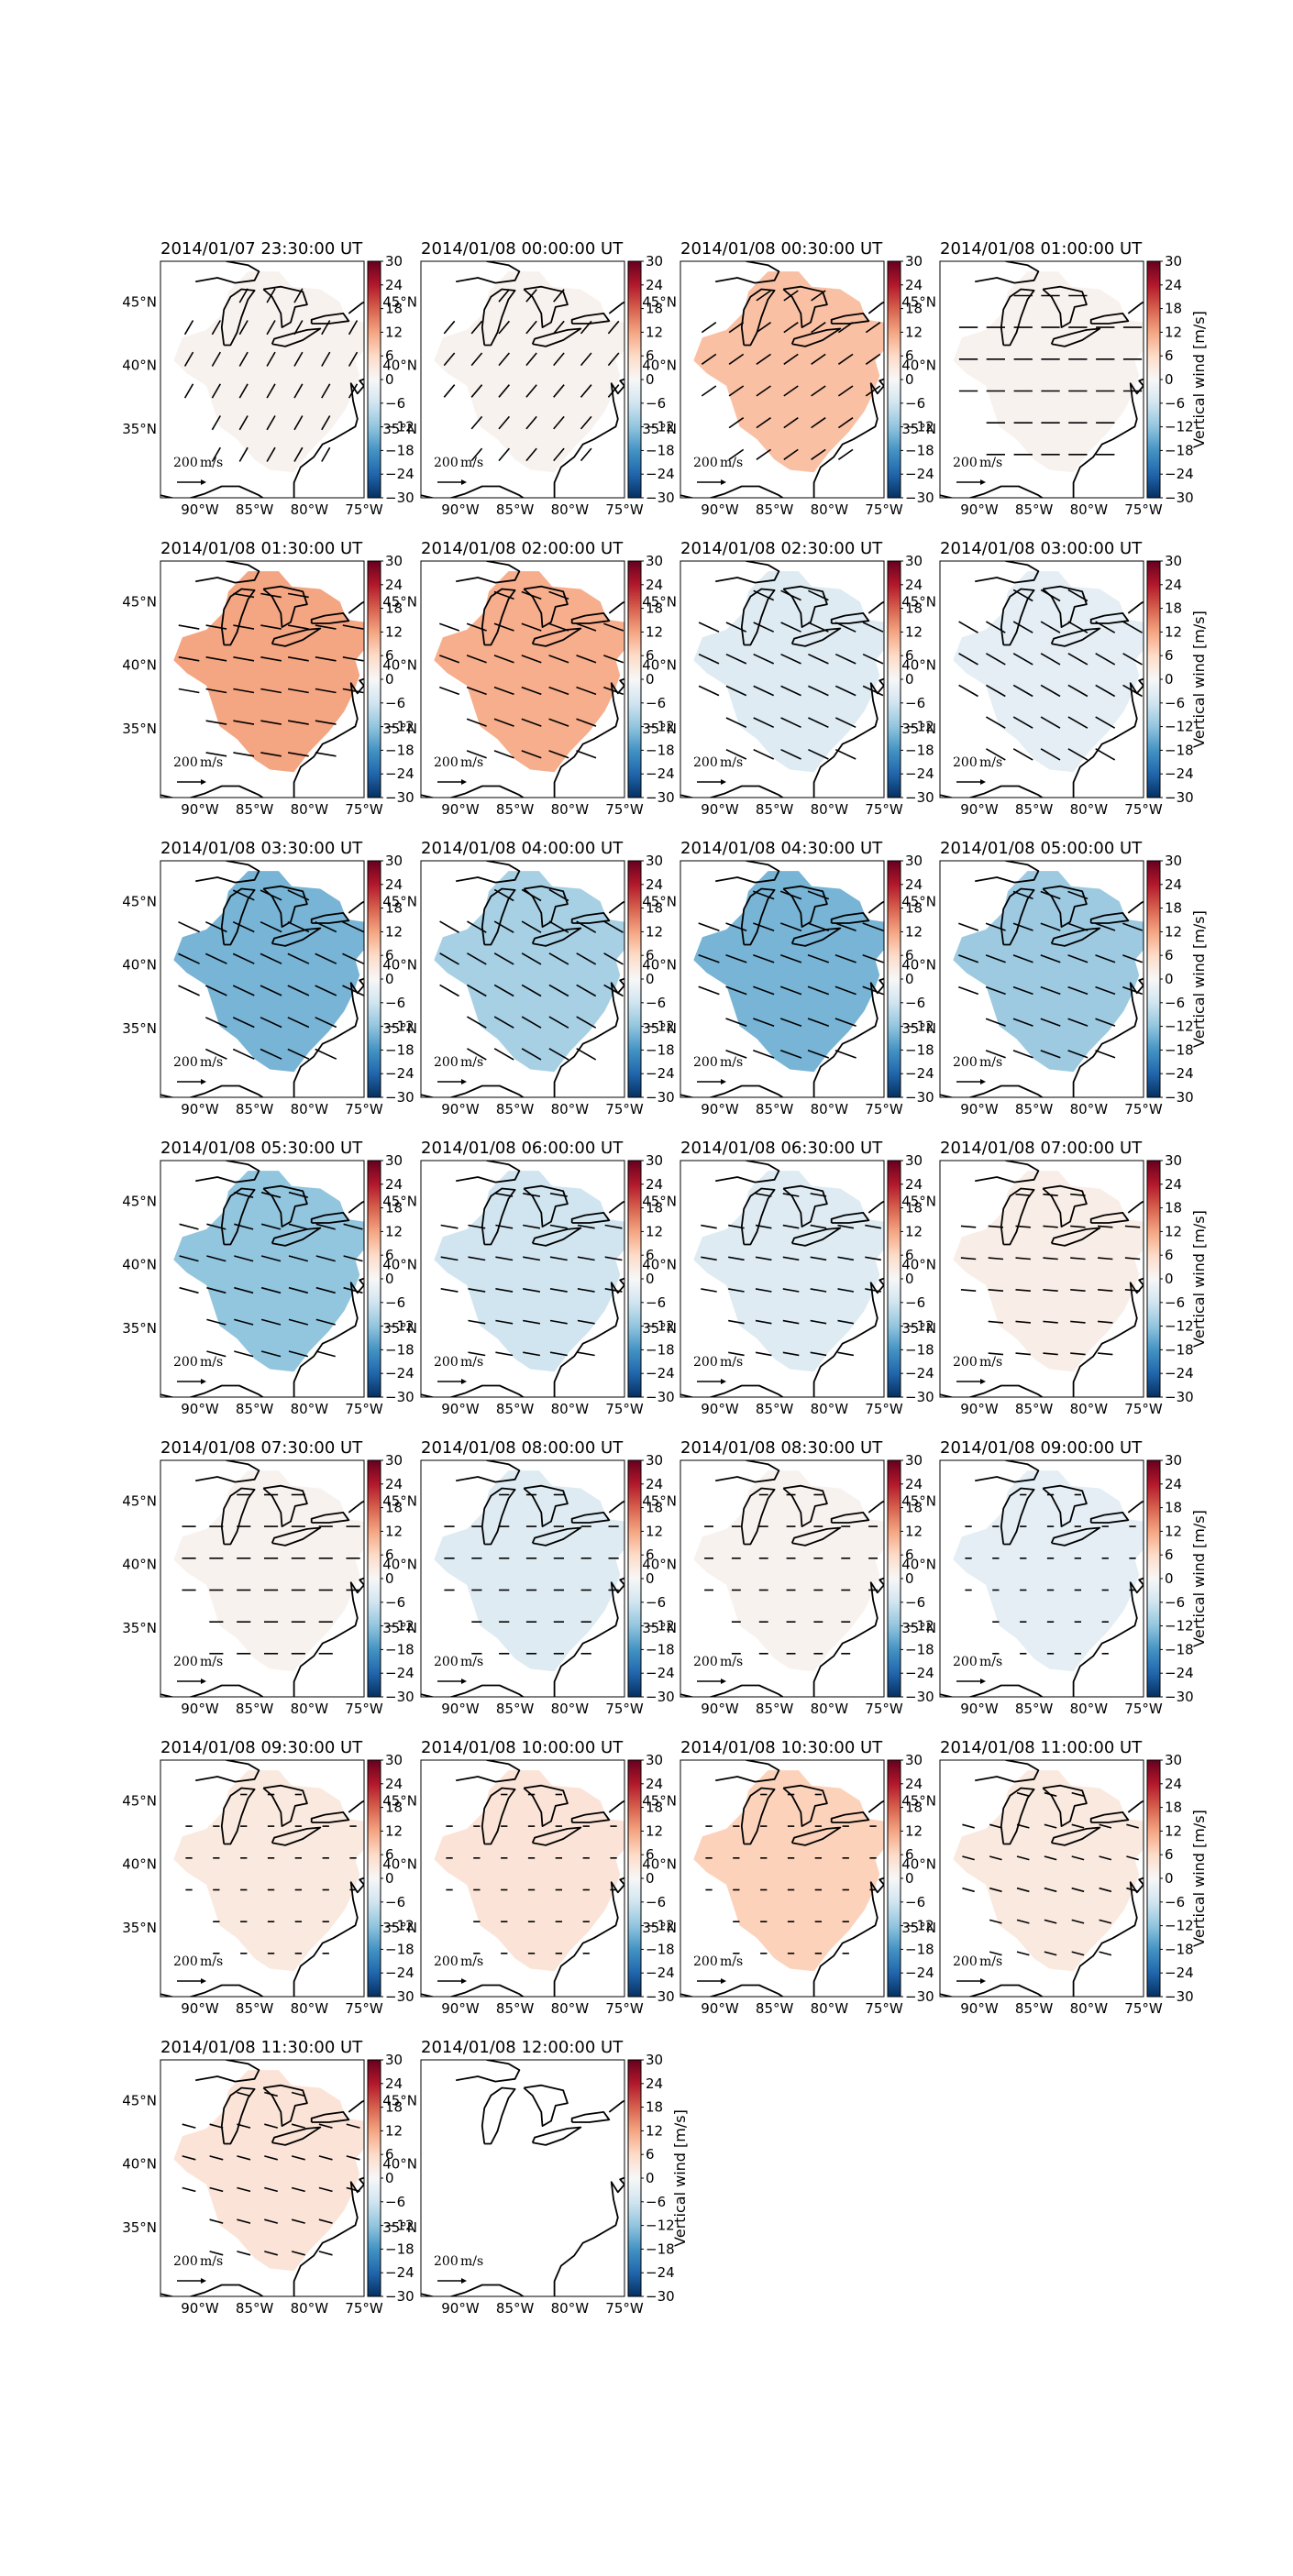 The image size is (1293, 2576). Describe the element at coordinates (529, 1571) in the screenshot. I see `vertical-wind-shading` at that location.